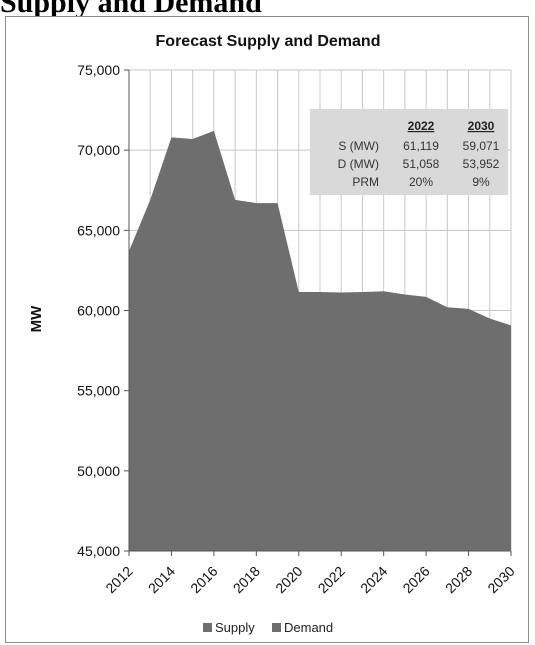 The width and height of the screenshot is (535, 645). I want to click on table-cell: 20%, so click(421, 182).